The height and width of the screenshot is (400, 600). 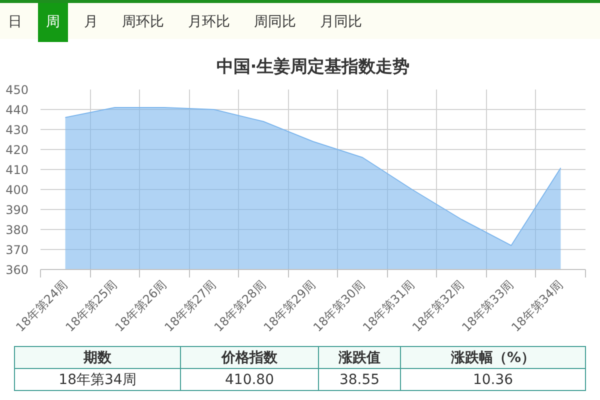 I want to click on text: 周环比, so click(x=143, y=22).